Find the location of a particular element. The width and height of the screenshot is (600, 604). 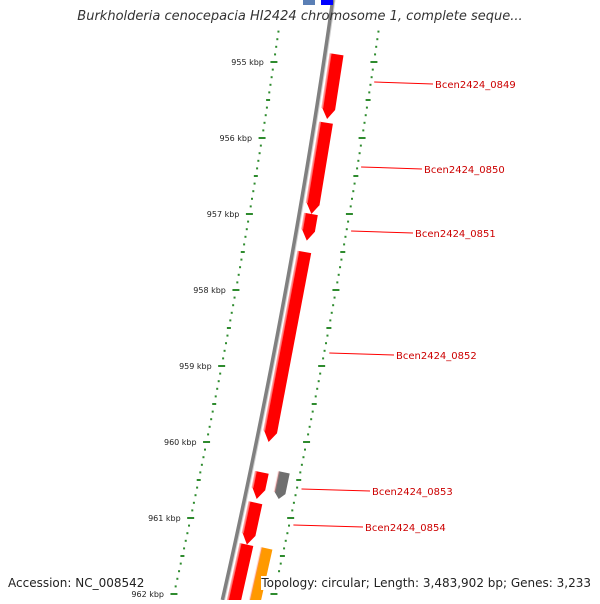

gene-arrow-bcen2424_0852-edge is located at coordinates (281, 340).